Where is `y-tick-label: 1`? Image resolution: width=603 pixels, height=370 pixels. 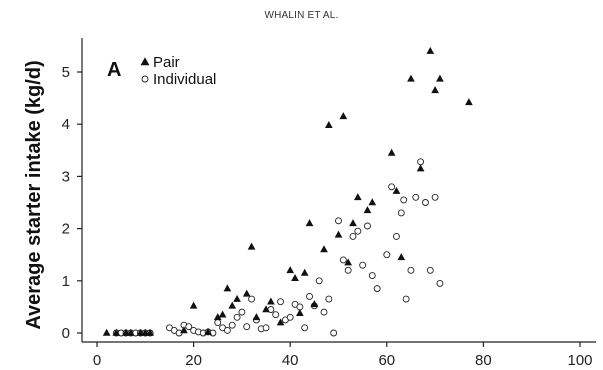 y-tick-label: 1 is located at coordinates (66, 281).